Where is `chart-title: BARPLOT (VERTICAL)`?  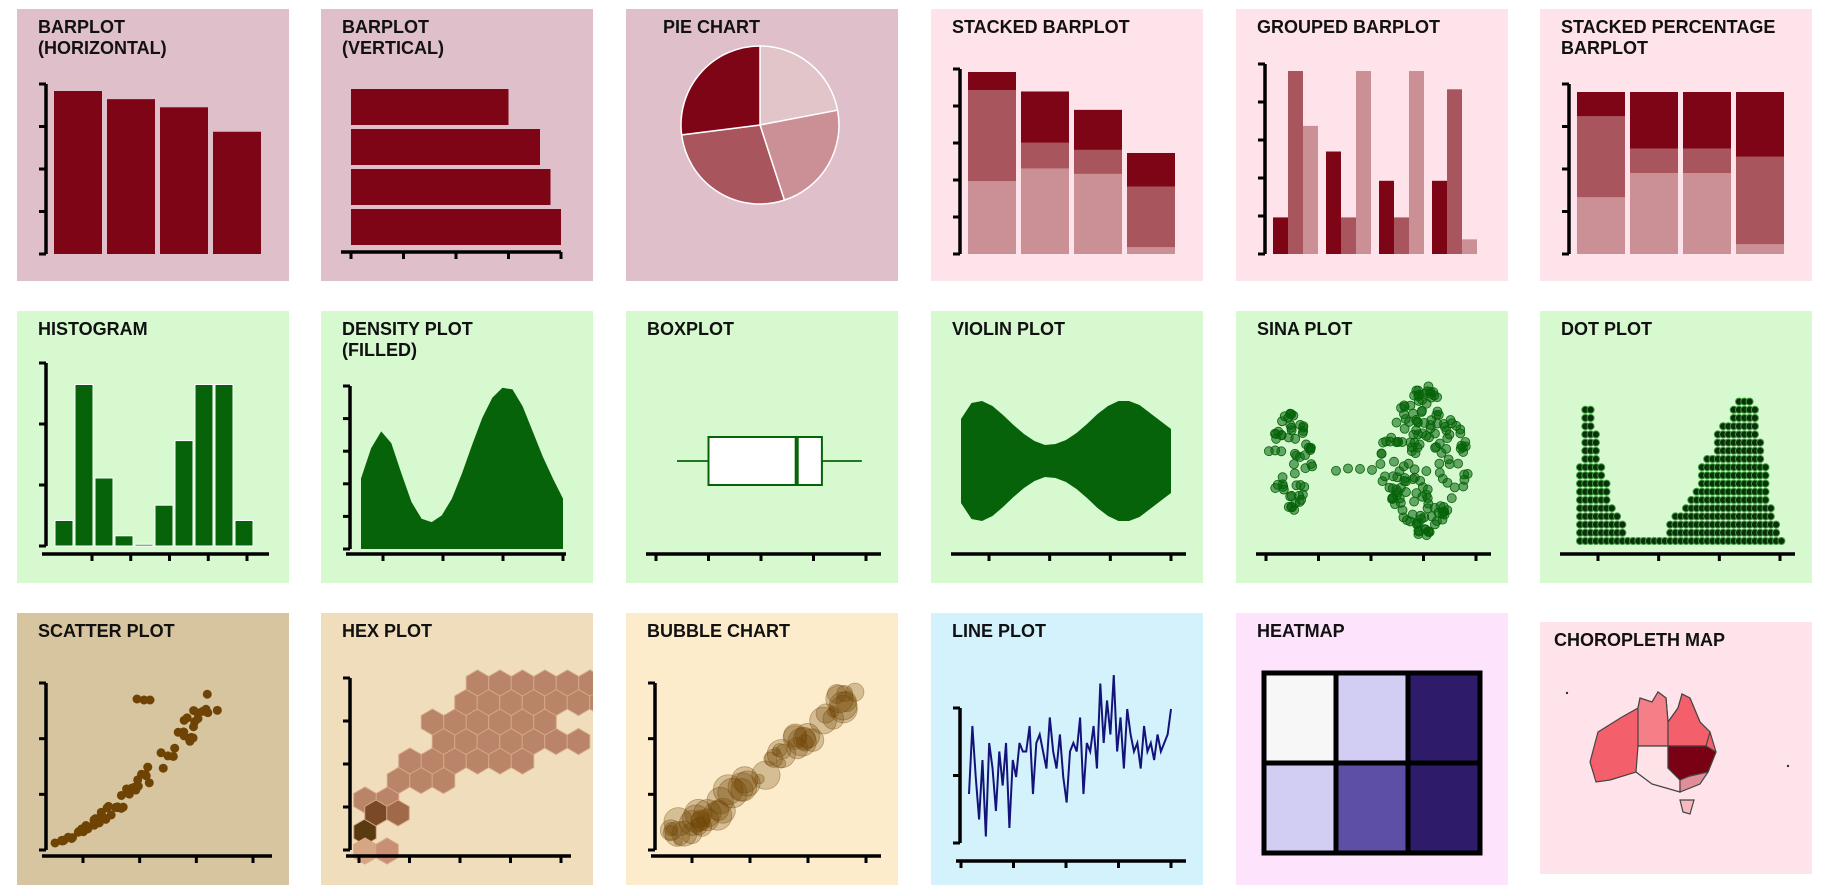 chart-title: BARPLOT (VERTICAL) is located at coordinates (393, 37).